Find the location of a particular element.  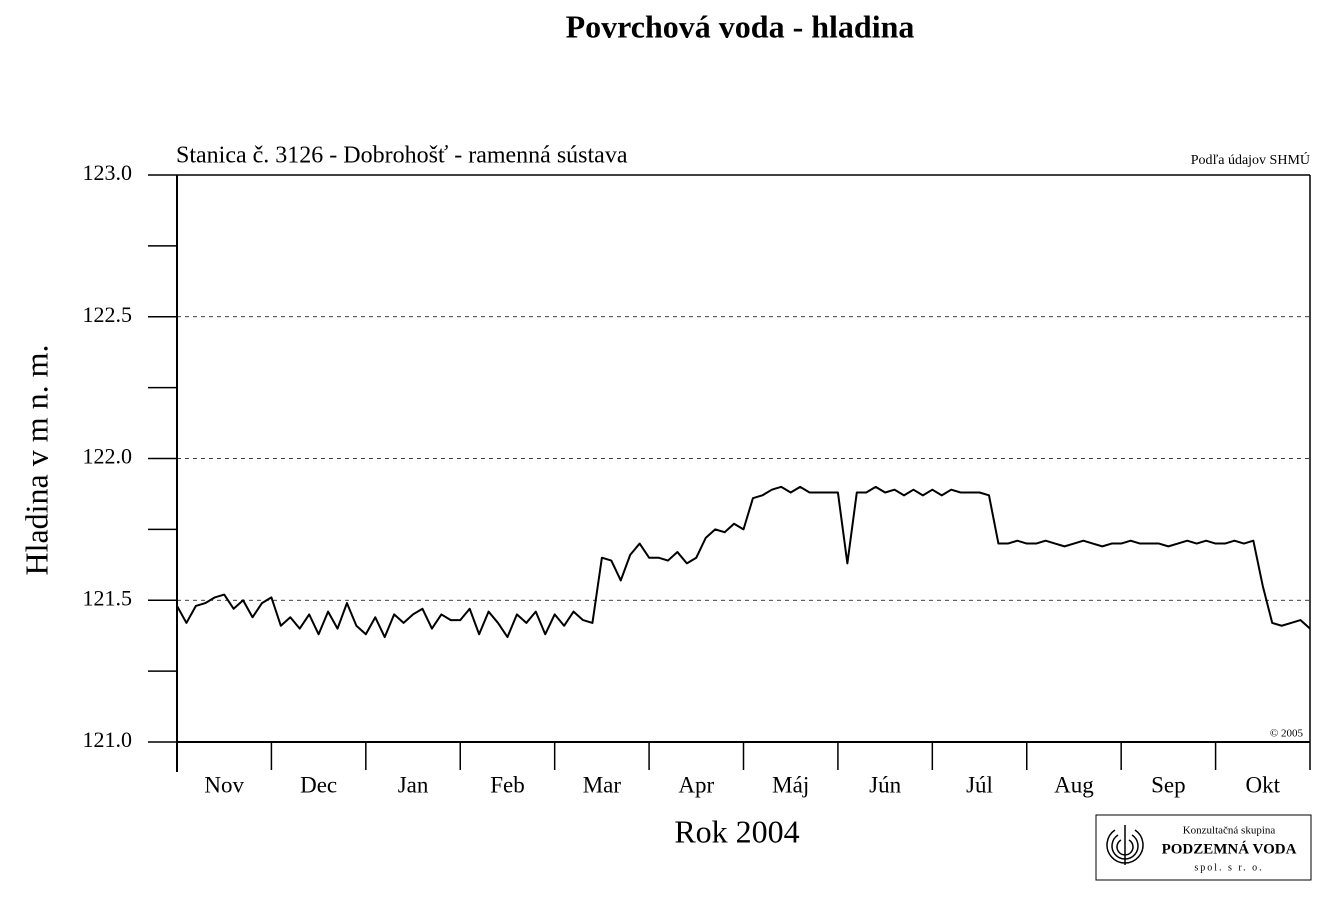

x-tick-label: Mar is located at coordinates (602, 784).